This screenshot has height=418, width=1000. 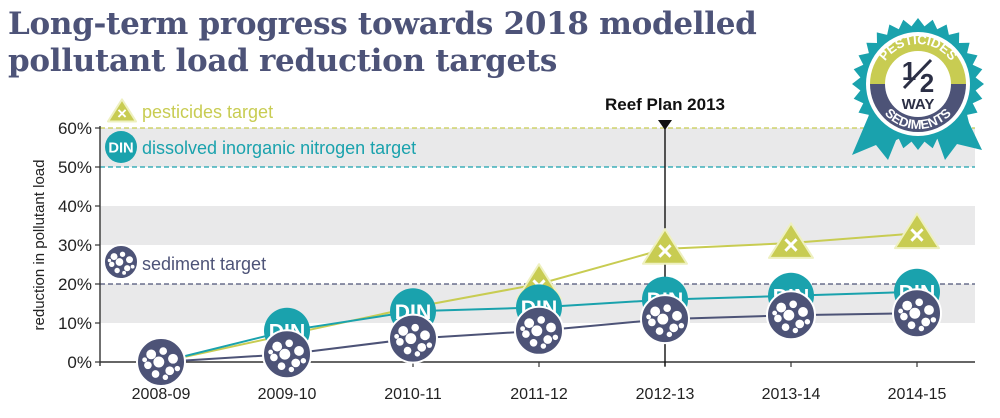 What do you see at coordinates (279, 148) in the screenshot?
I see `legend-label-din: dissolved inorganic nitrogen target` at bounding box center [279, 148].